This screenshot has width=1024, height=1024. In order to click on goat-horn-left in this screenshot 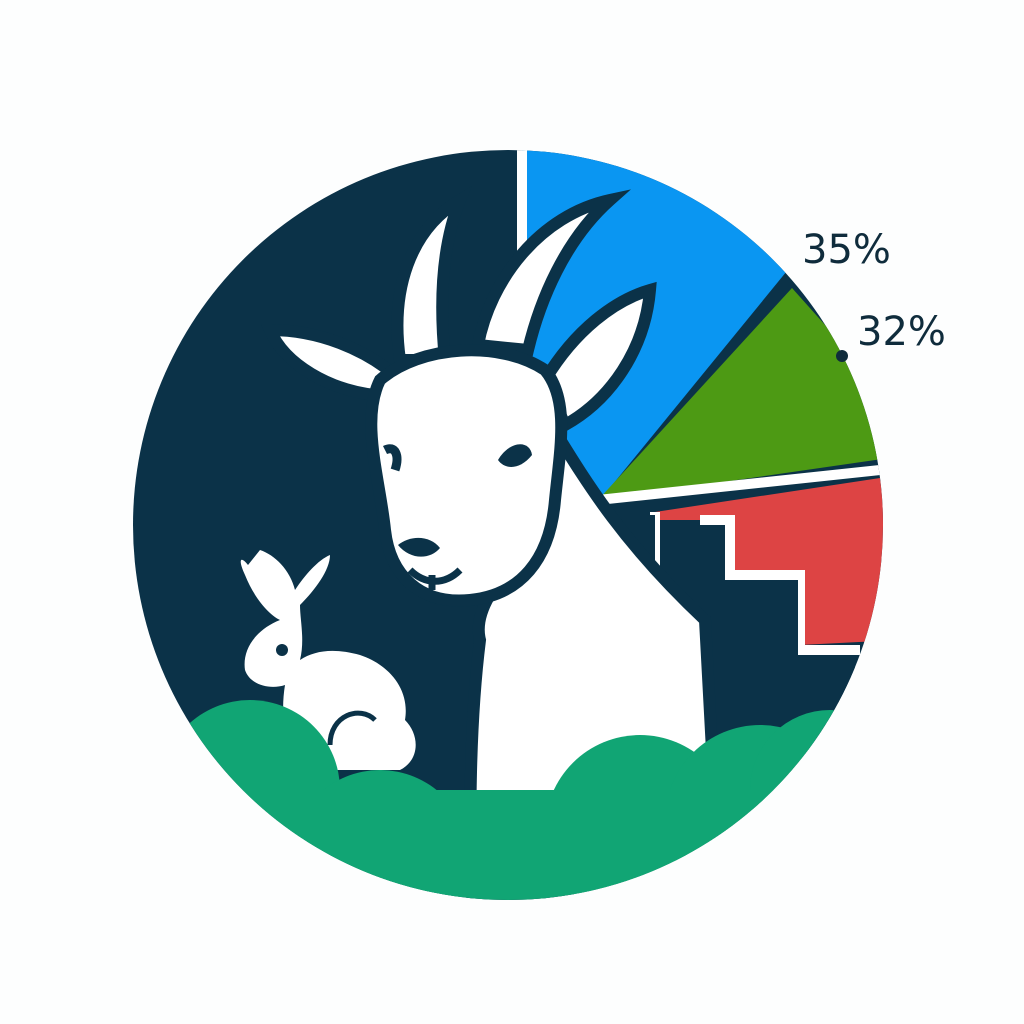, I will do `click(432, 275)`.